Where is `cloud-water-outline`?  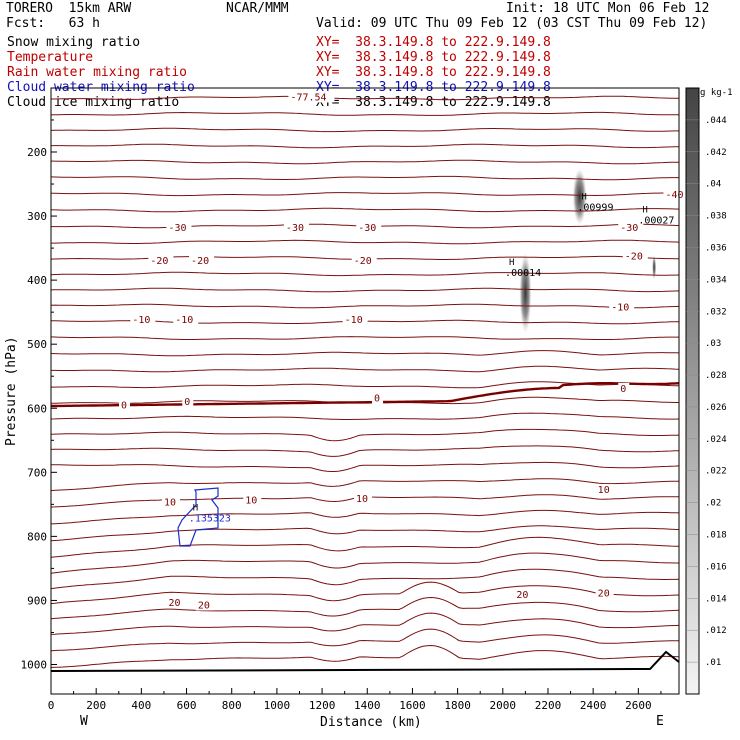 cloud-water-outline is located at coordinates (198, 517).